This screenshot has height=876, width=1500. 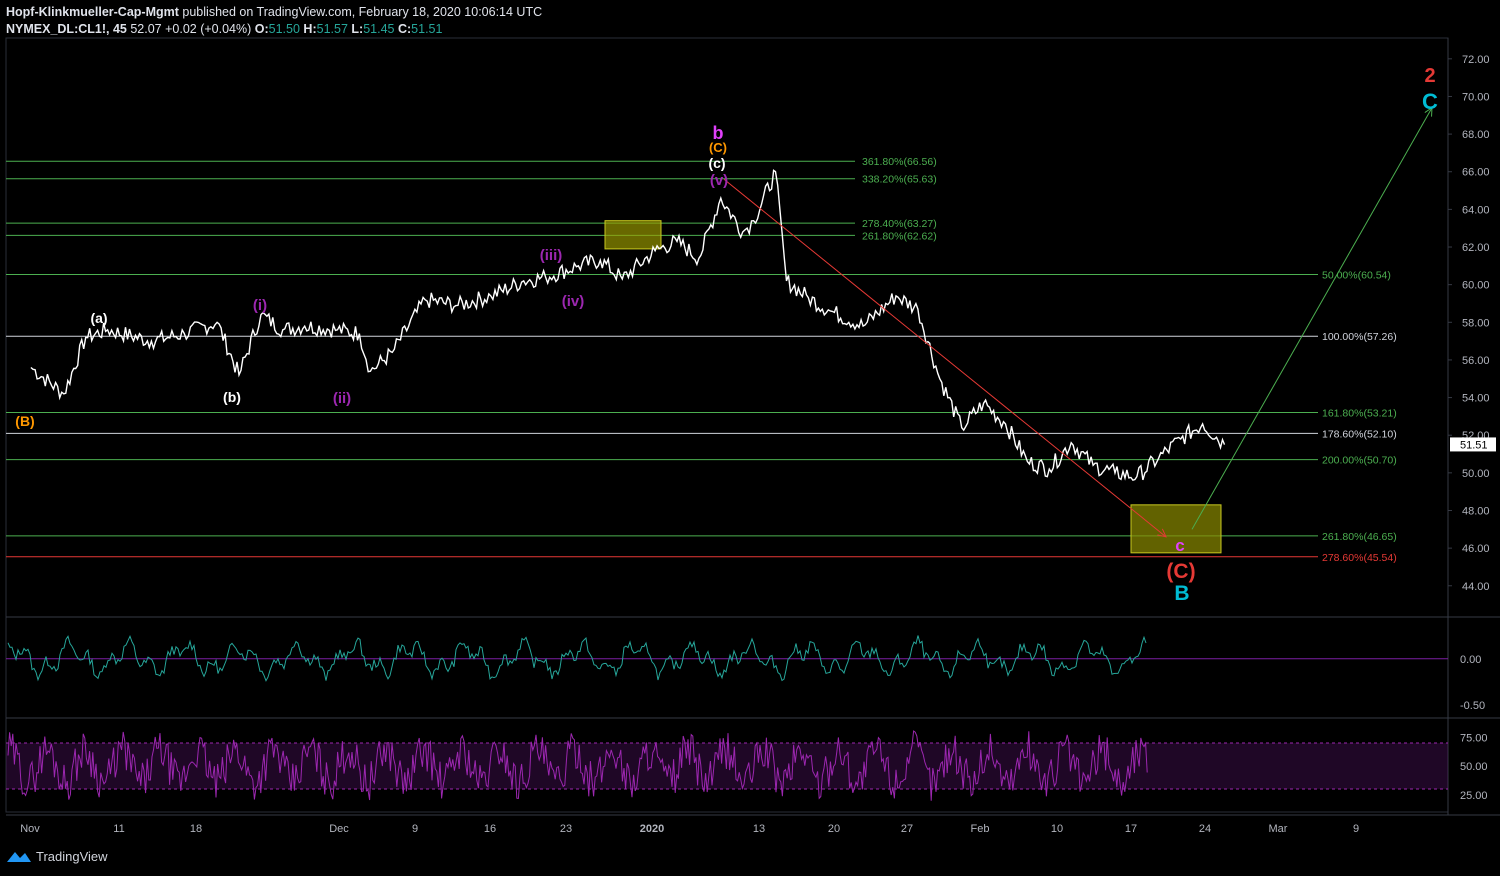 What do you see at coordinates (1176, 529) in the screenshot?
I see `target-zone` at bounding box center [1176, 529].